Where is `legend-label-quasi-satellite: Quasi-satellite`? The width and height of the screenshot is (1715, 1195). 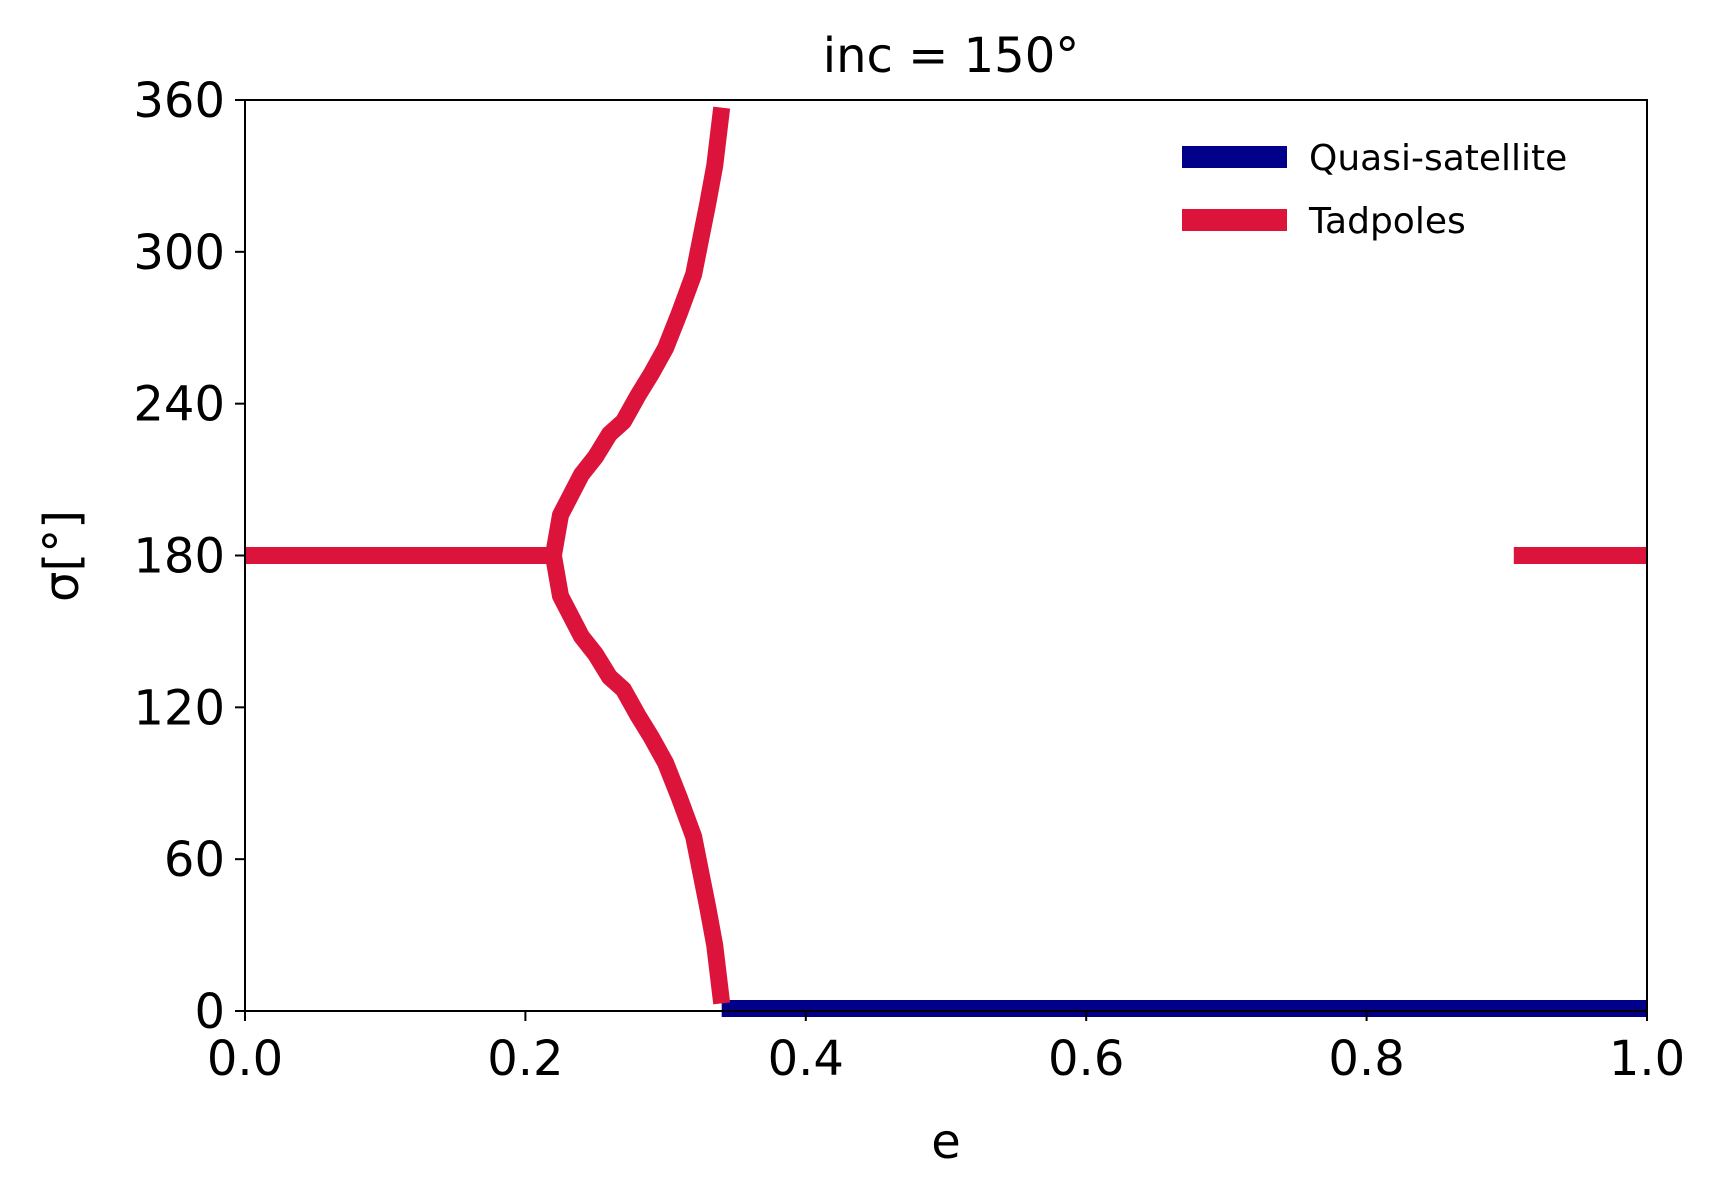
legend-label-quasi-satellite: Quasi-satellite is located at coordinates (1438, 158).